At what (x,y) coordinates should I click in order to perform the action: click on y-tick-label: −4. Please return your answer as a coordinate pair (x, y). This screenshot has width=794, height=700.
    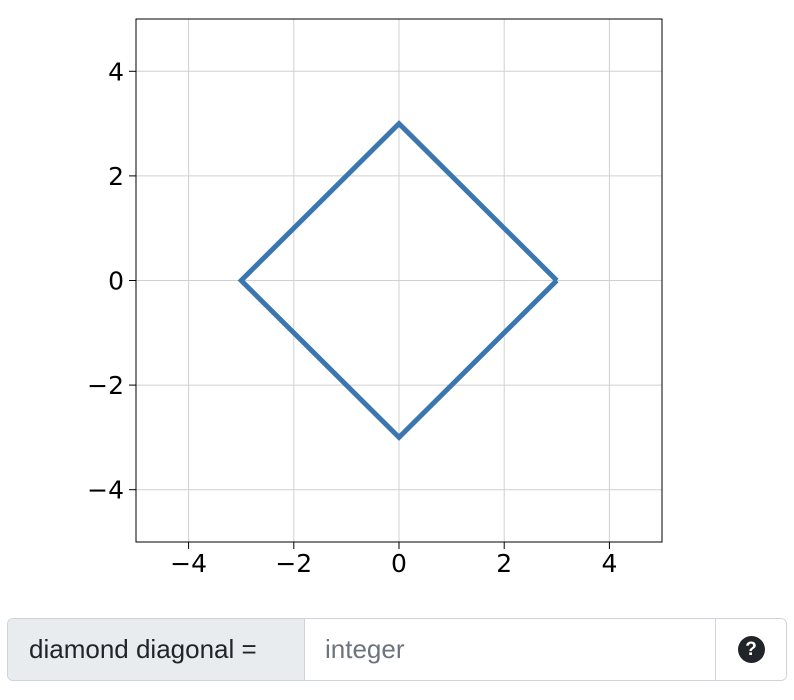
    Looking at the image, I should click on (105, 490).